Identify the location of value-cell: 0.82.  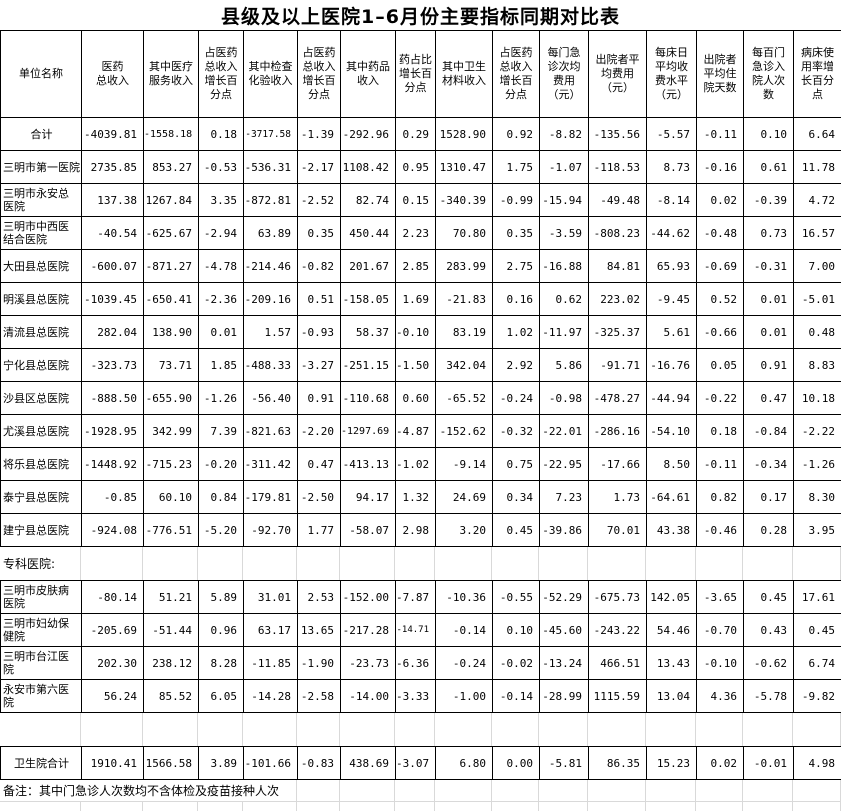
(720, 497).